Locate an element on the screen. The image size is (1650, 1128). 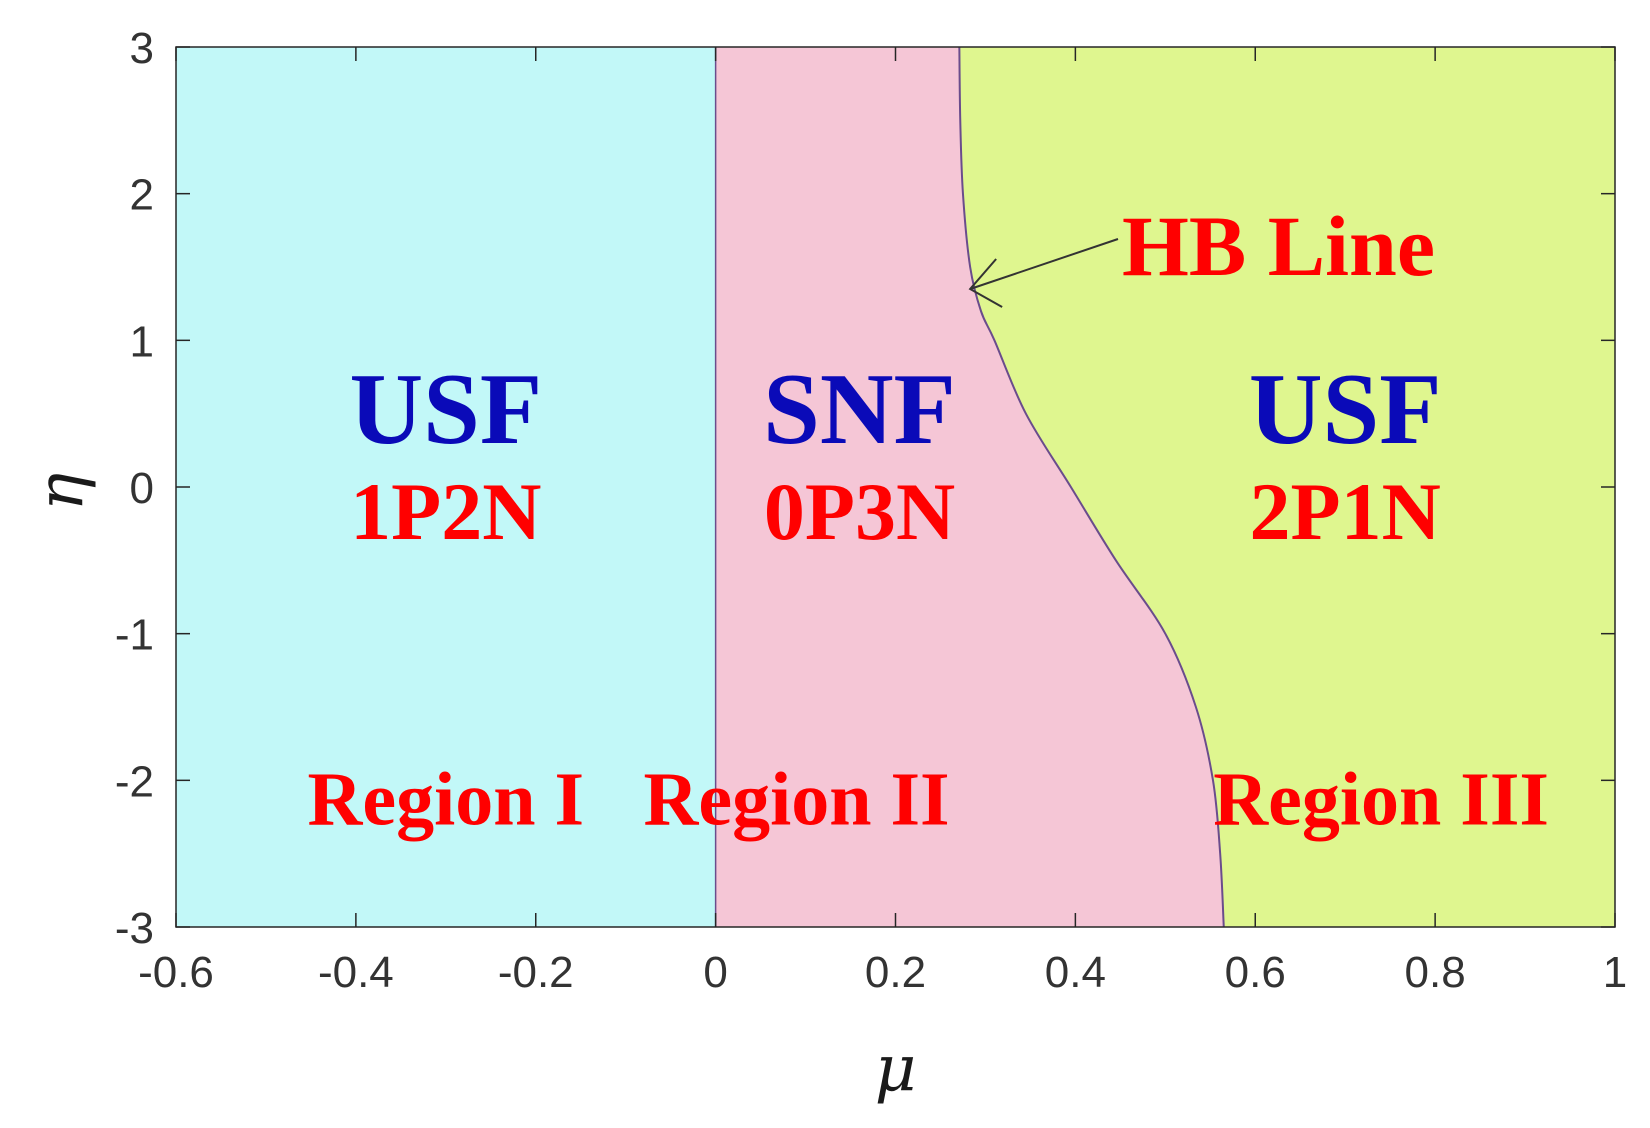
x-tick-label: 0 is located at coordinates (715, 972).